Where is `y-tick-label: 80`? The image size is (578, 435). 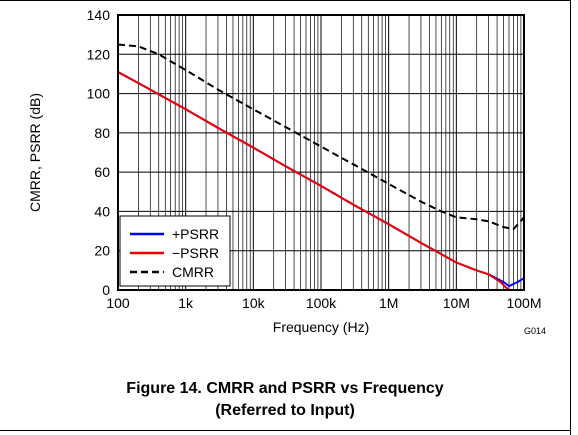
y-tick-label: 80 is located at coordinates (102, 133).